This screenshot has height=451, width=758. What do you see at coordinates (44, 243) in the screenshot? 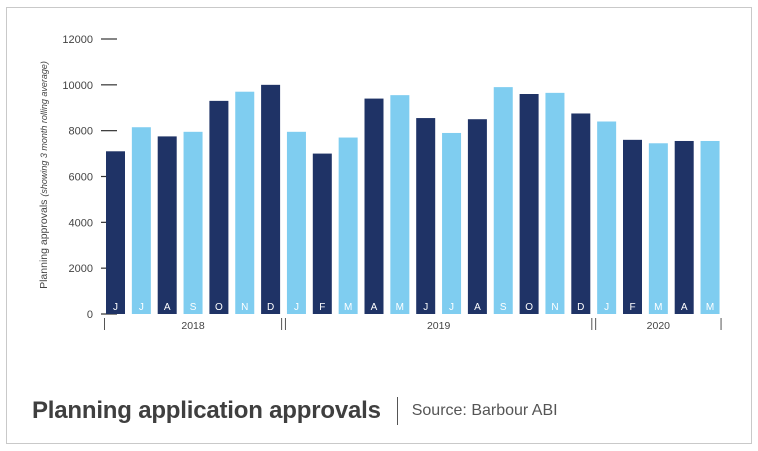
I see `y-axis-title-main: Planning approvals` at bounding box center [44, 243].